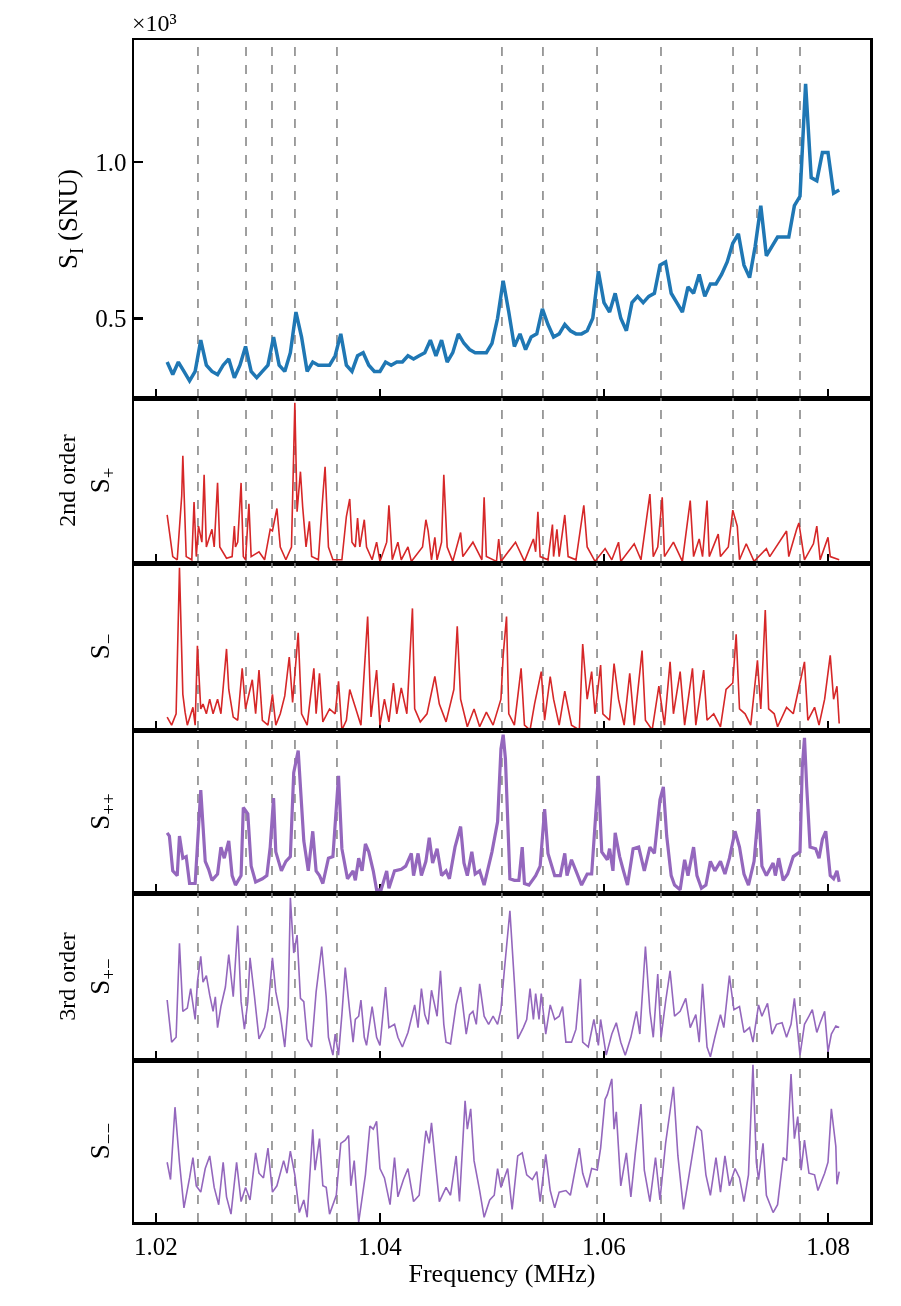 This screenshot has width=901, height=1306. What do you see at coordinates (66, 480) in the screenshot?
I see `text: 2nd order` at bounding box center [66, 480].